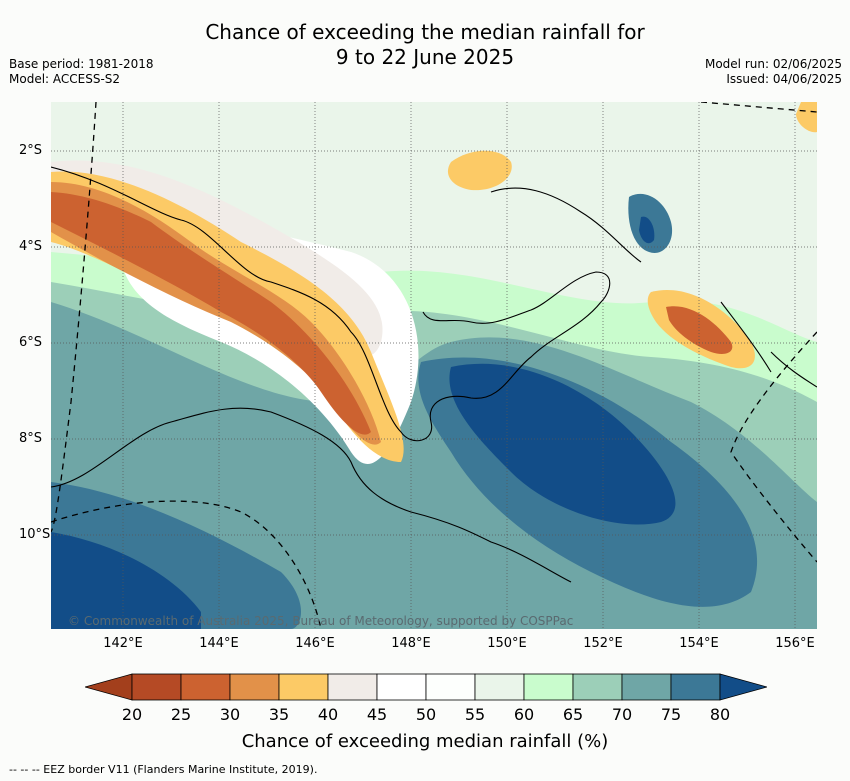 This screenshot has width=850, height=781. What do you see at coordinates (315, 643) in the screenshot?
I see `lon-label-146e: 146°E` at bounding box center [315, 643].